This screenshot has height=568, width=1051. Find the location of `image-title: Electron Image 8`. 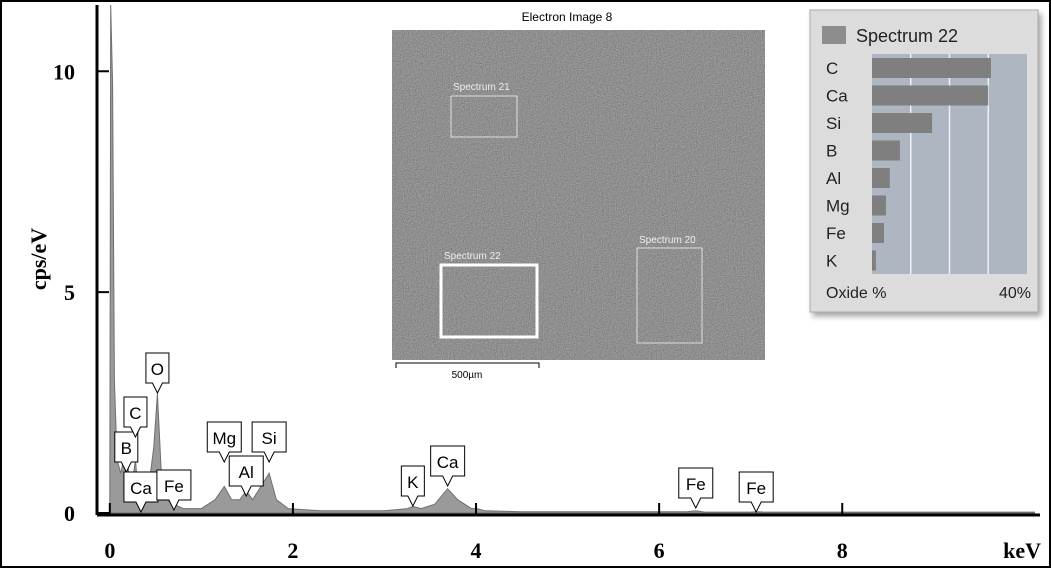

image-title: Electron Image 8 is located at coordinates (567, 17).